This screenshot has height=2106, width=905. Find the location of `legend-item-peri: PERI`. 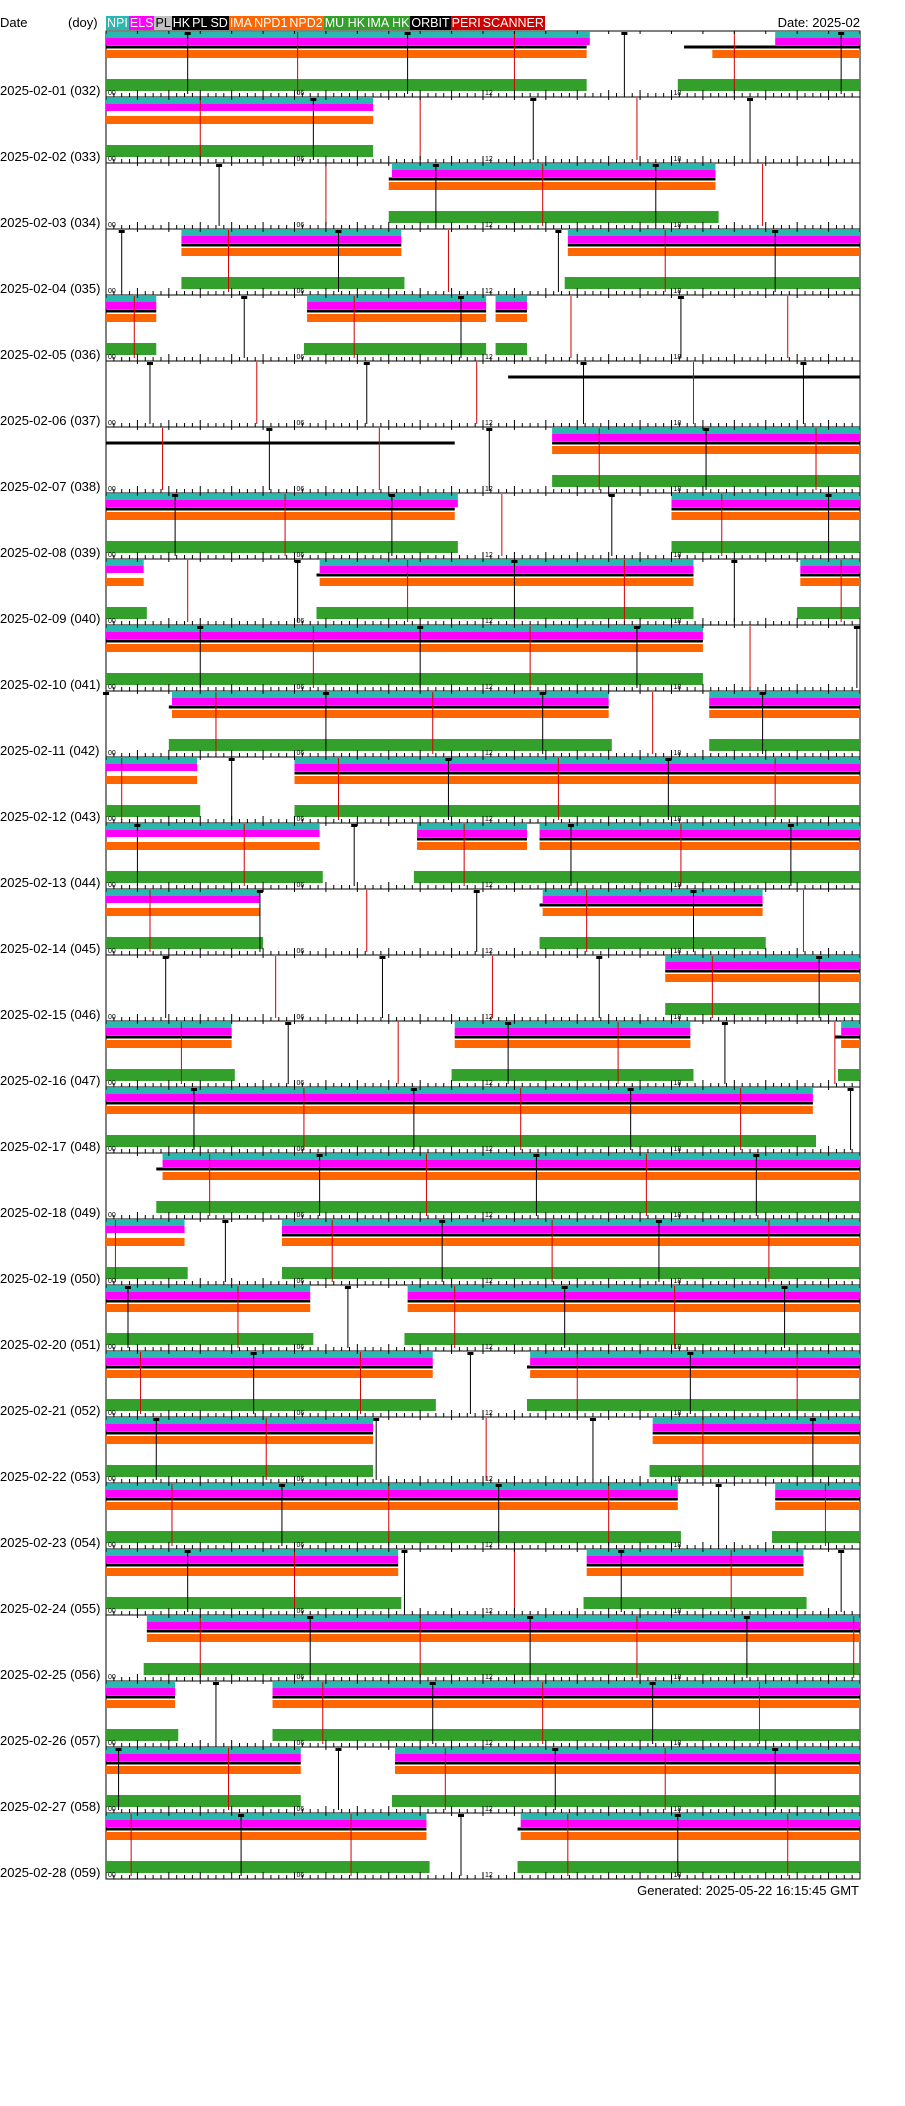

legend-item-peri: PERI is located at coordinates (466, 23).